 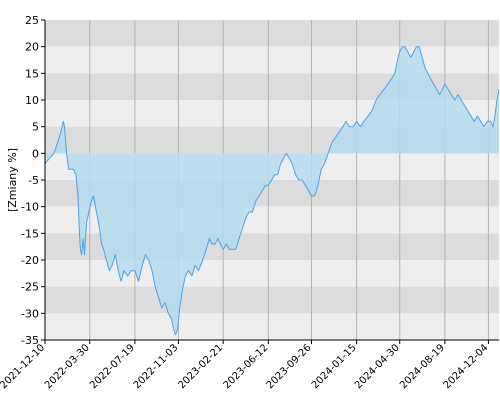 What do you see at coordinates (112, 366) in the screenshot?
I see `x-tick-label: 2022-07-19` at bounding box center [112, 366].